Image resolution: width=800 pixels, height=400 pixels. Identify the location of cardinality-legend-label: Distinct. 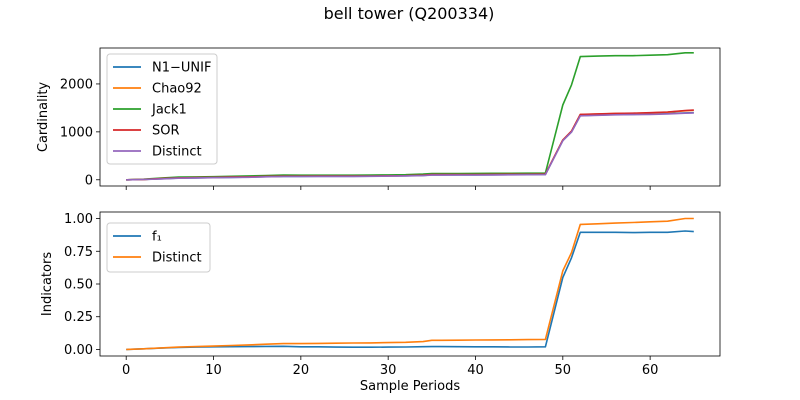
(177, 152).